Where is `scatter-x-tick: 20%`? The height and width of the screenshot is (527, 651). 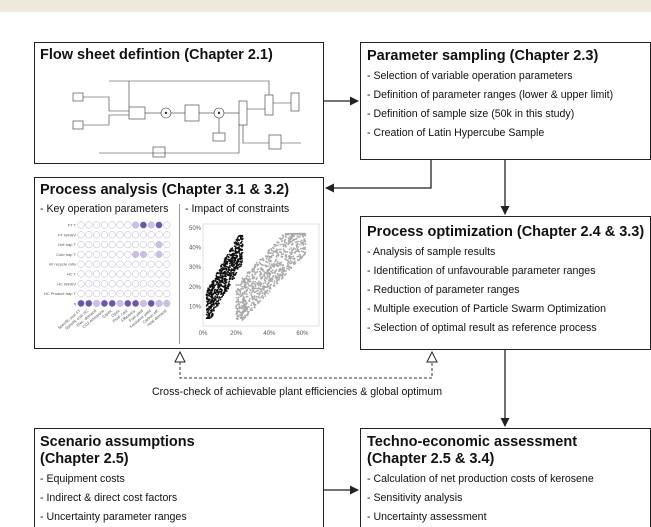
scatter-x-tick: 20% is located at coordinates (236, 334).